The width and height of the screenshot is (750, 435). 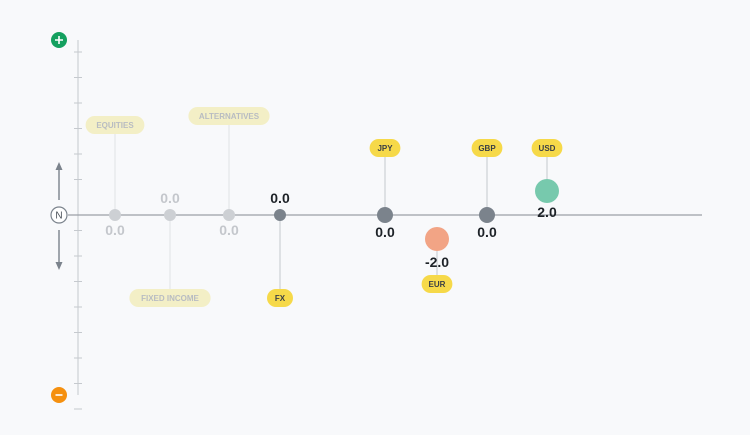 I want to click on value-label-fixed-income: 0.0, so click(x=170, y=198).